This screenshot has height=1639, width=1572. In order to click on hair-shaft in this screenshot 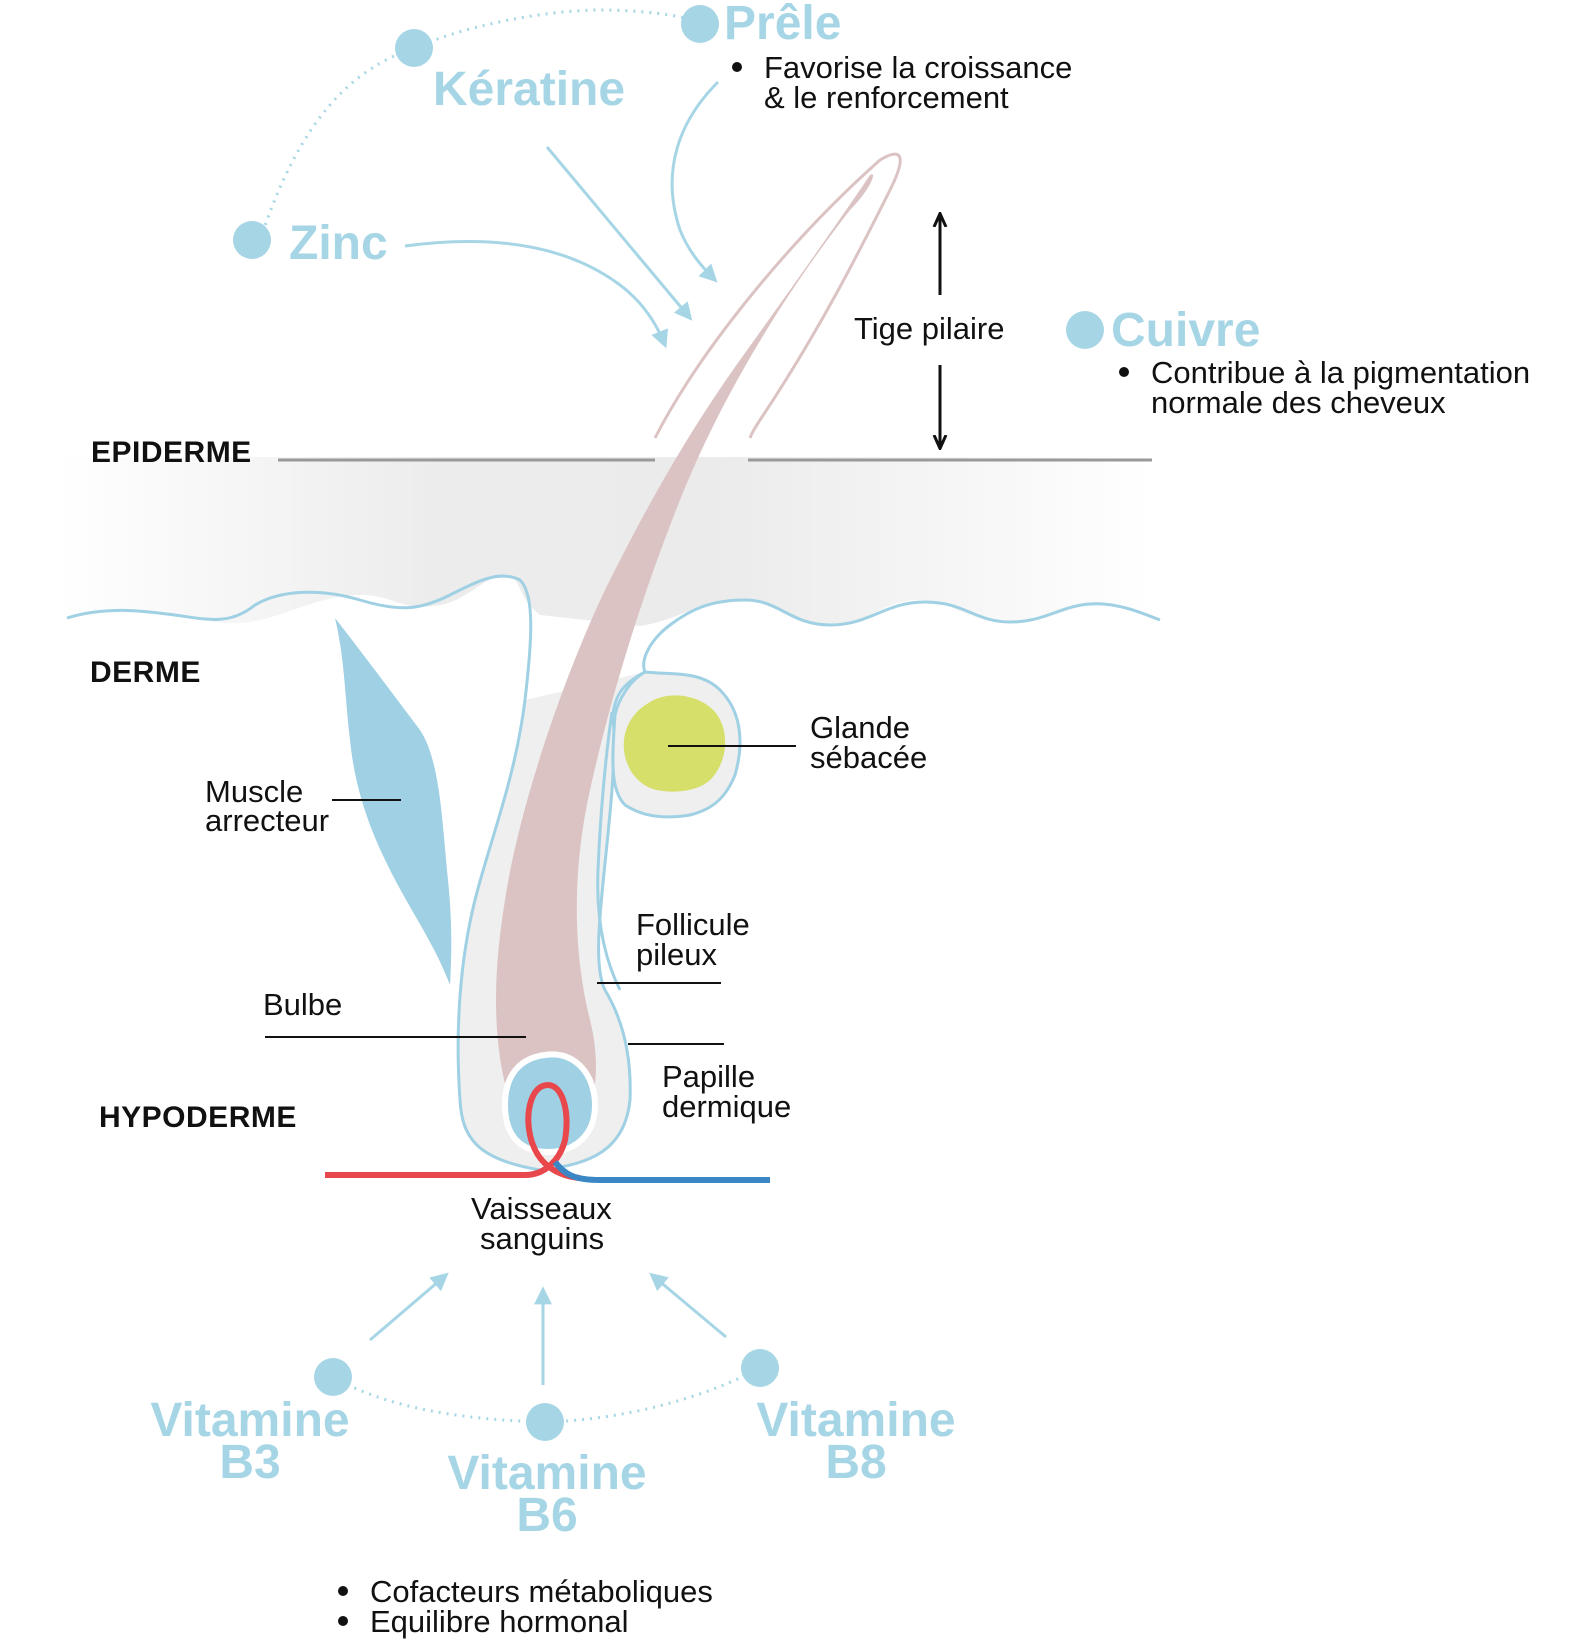, I will do `click(684, 660)`.